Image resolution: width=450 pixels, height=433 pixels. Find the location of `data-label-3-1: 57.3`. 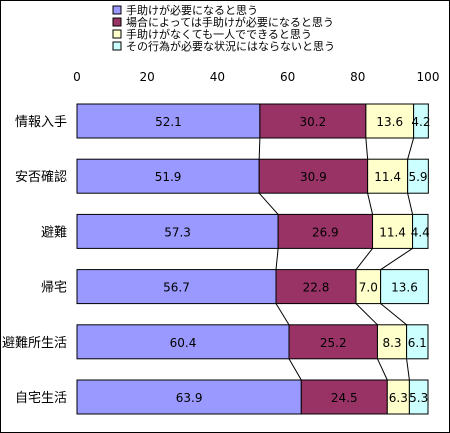

data-label-3-1: 57.3 is located at coordinates (177, 232).